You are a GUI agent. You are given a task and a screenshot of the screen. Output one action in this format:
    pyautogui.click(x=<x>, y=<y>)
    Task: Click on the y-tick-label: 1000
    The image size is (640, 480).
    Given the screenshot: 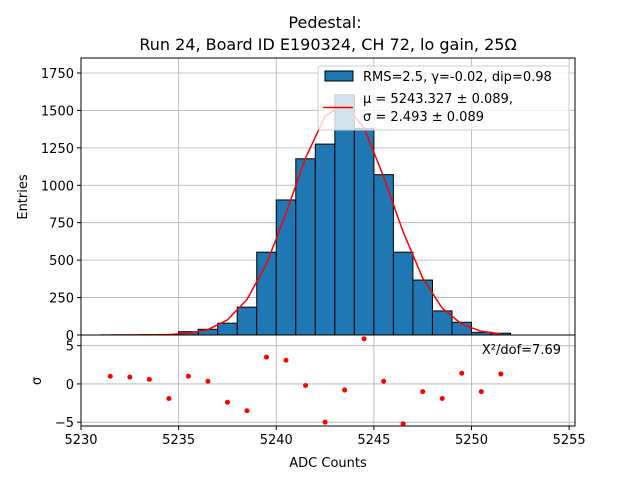 What is the action you would take?
    pyautogui.click(x=57, y=186)
    